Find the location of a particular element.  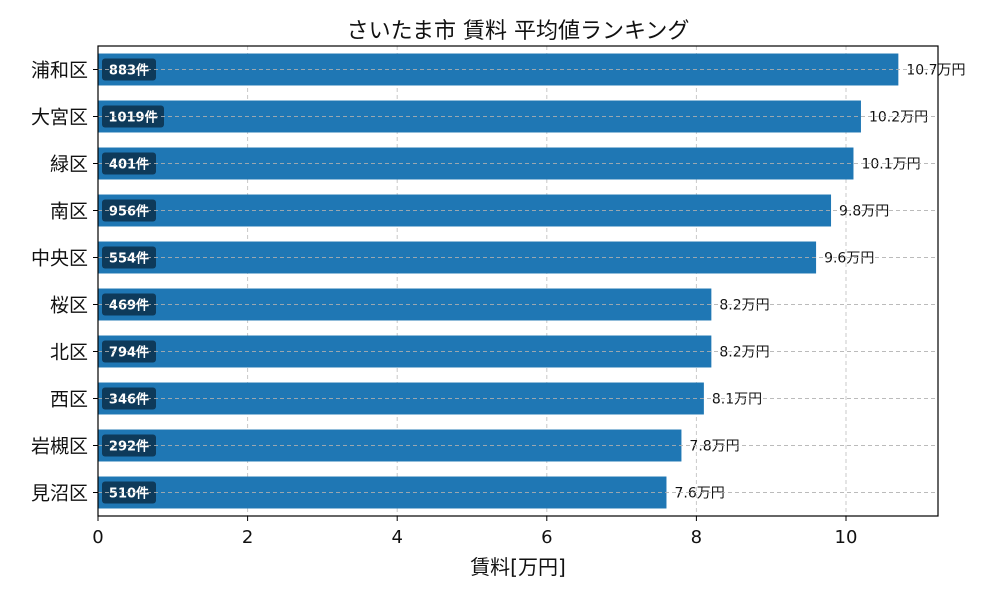

category-label: 桜区 is located at coordinates (69, 306).